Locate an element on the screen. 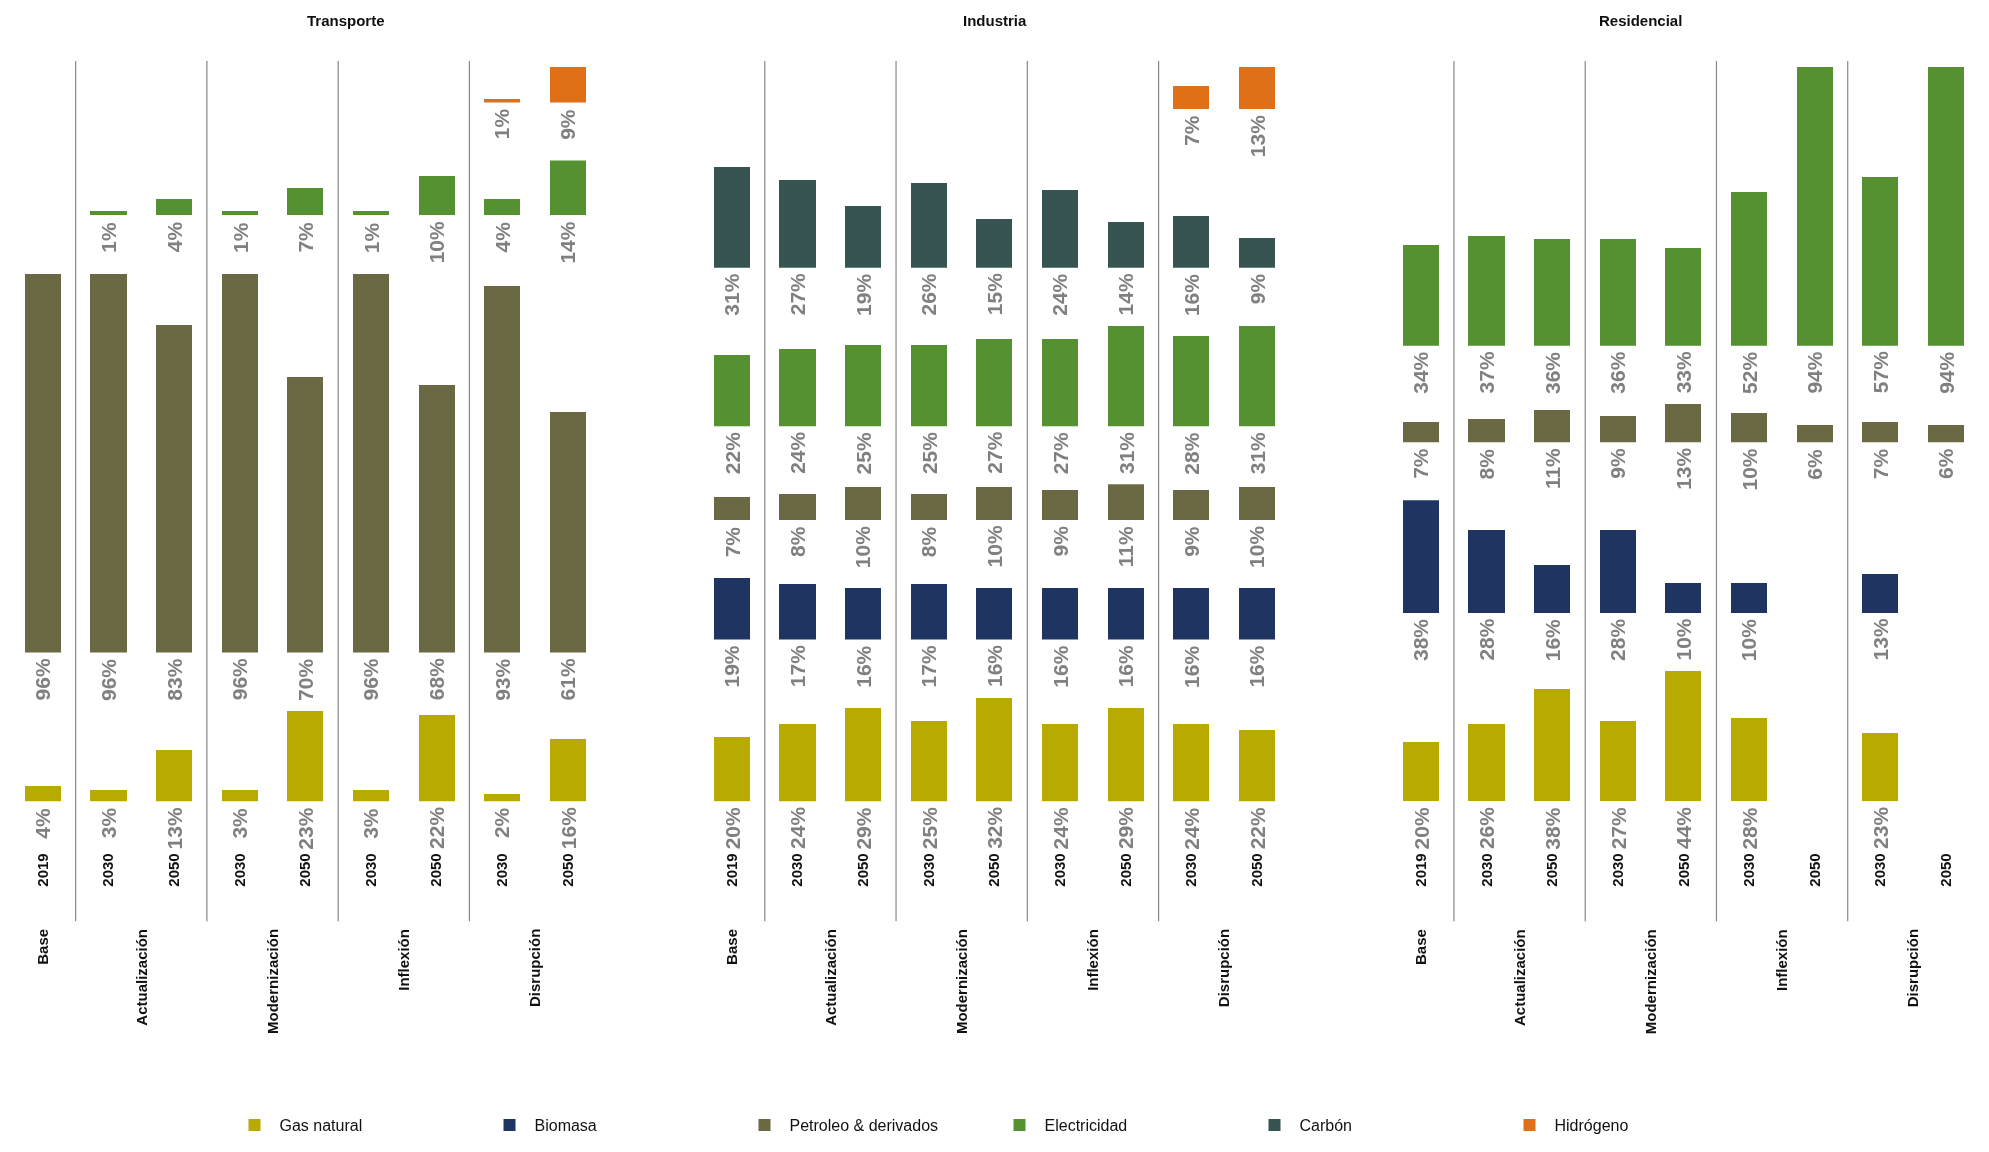 The height and width of the screenshot is (1152, 1989). data-label: 27% is located at coordinates (1618, 828).